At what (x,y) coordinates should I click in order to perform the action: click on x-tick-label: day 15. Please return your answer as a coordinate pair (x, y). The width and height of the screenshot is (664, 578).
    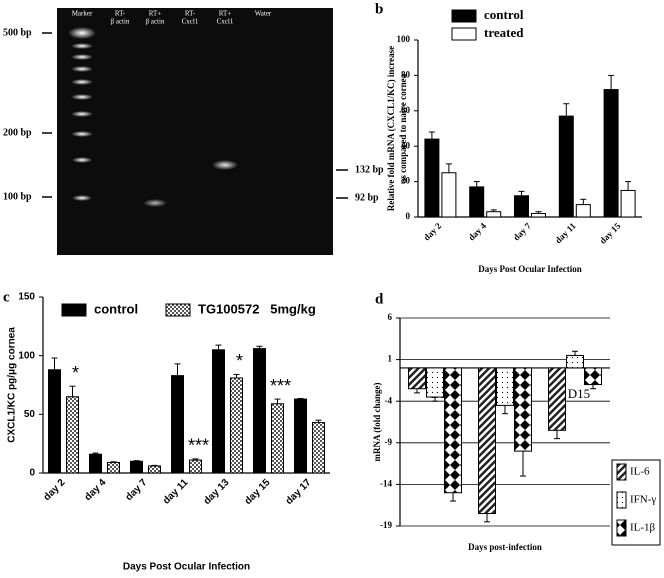
    Looking at the image, I should click on (610, 232).